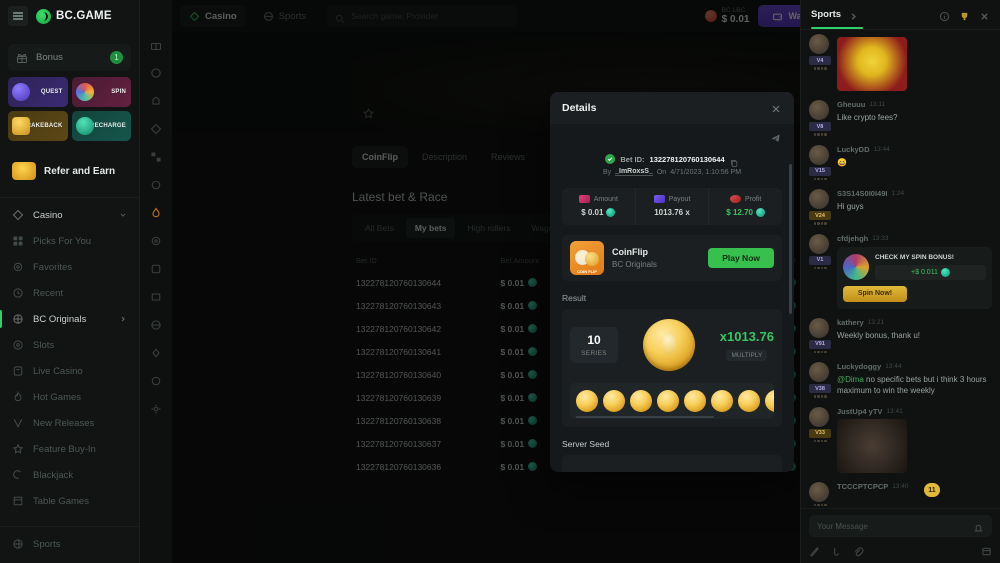  What do you see at coordinates (69, 215) in the screenshot?
I see `sidebar-item-casino: Casino` at bounding box center [69, 215].